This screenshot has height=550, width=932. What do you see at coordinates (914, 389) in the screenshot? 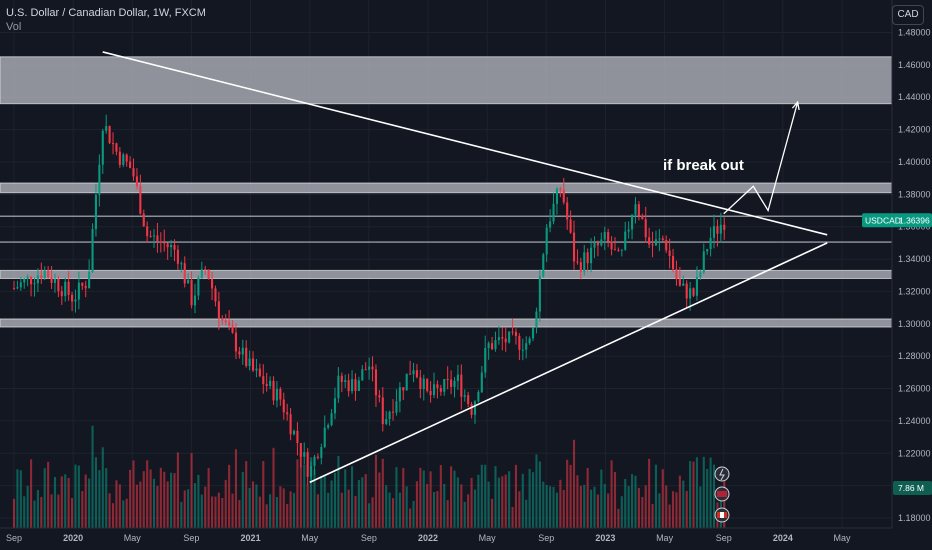
I see `y-tick-label: 1.26000` at bounding box center [914, 389].